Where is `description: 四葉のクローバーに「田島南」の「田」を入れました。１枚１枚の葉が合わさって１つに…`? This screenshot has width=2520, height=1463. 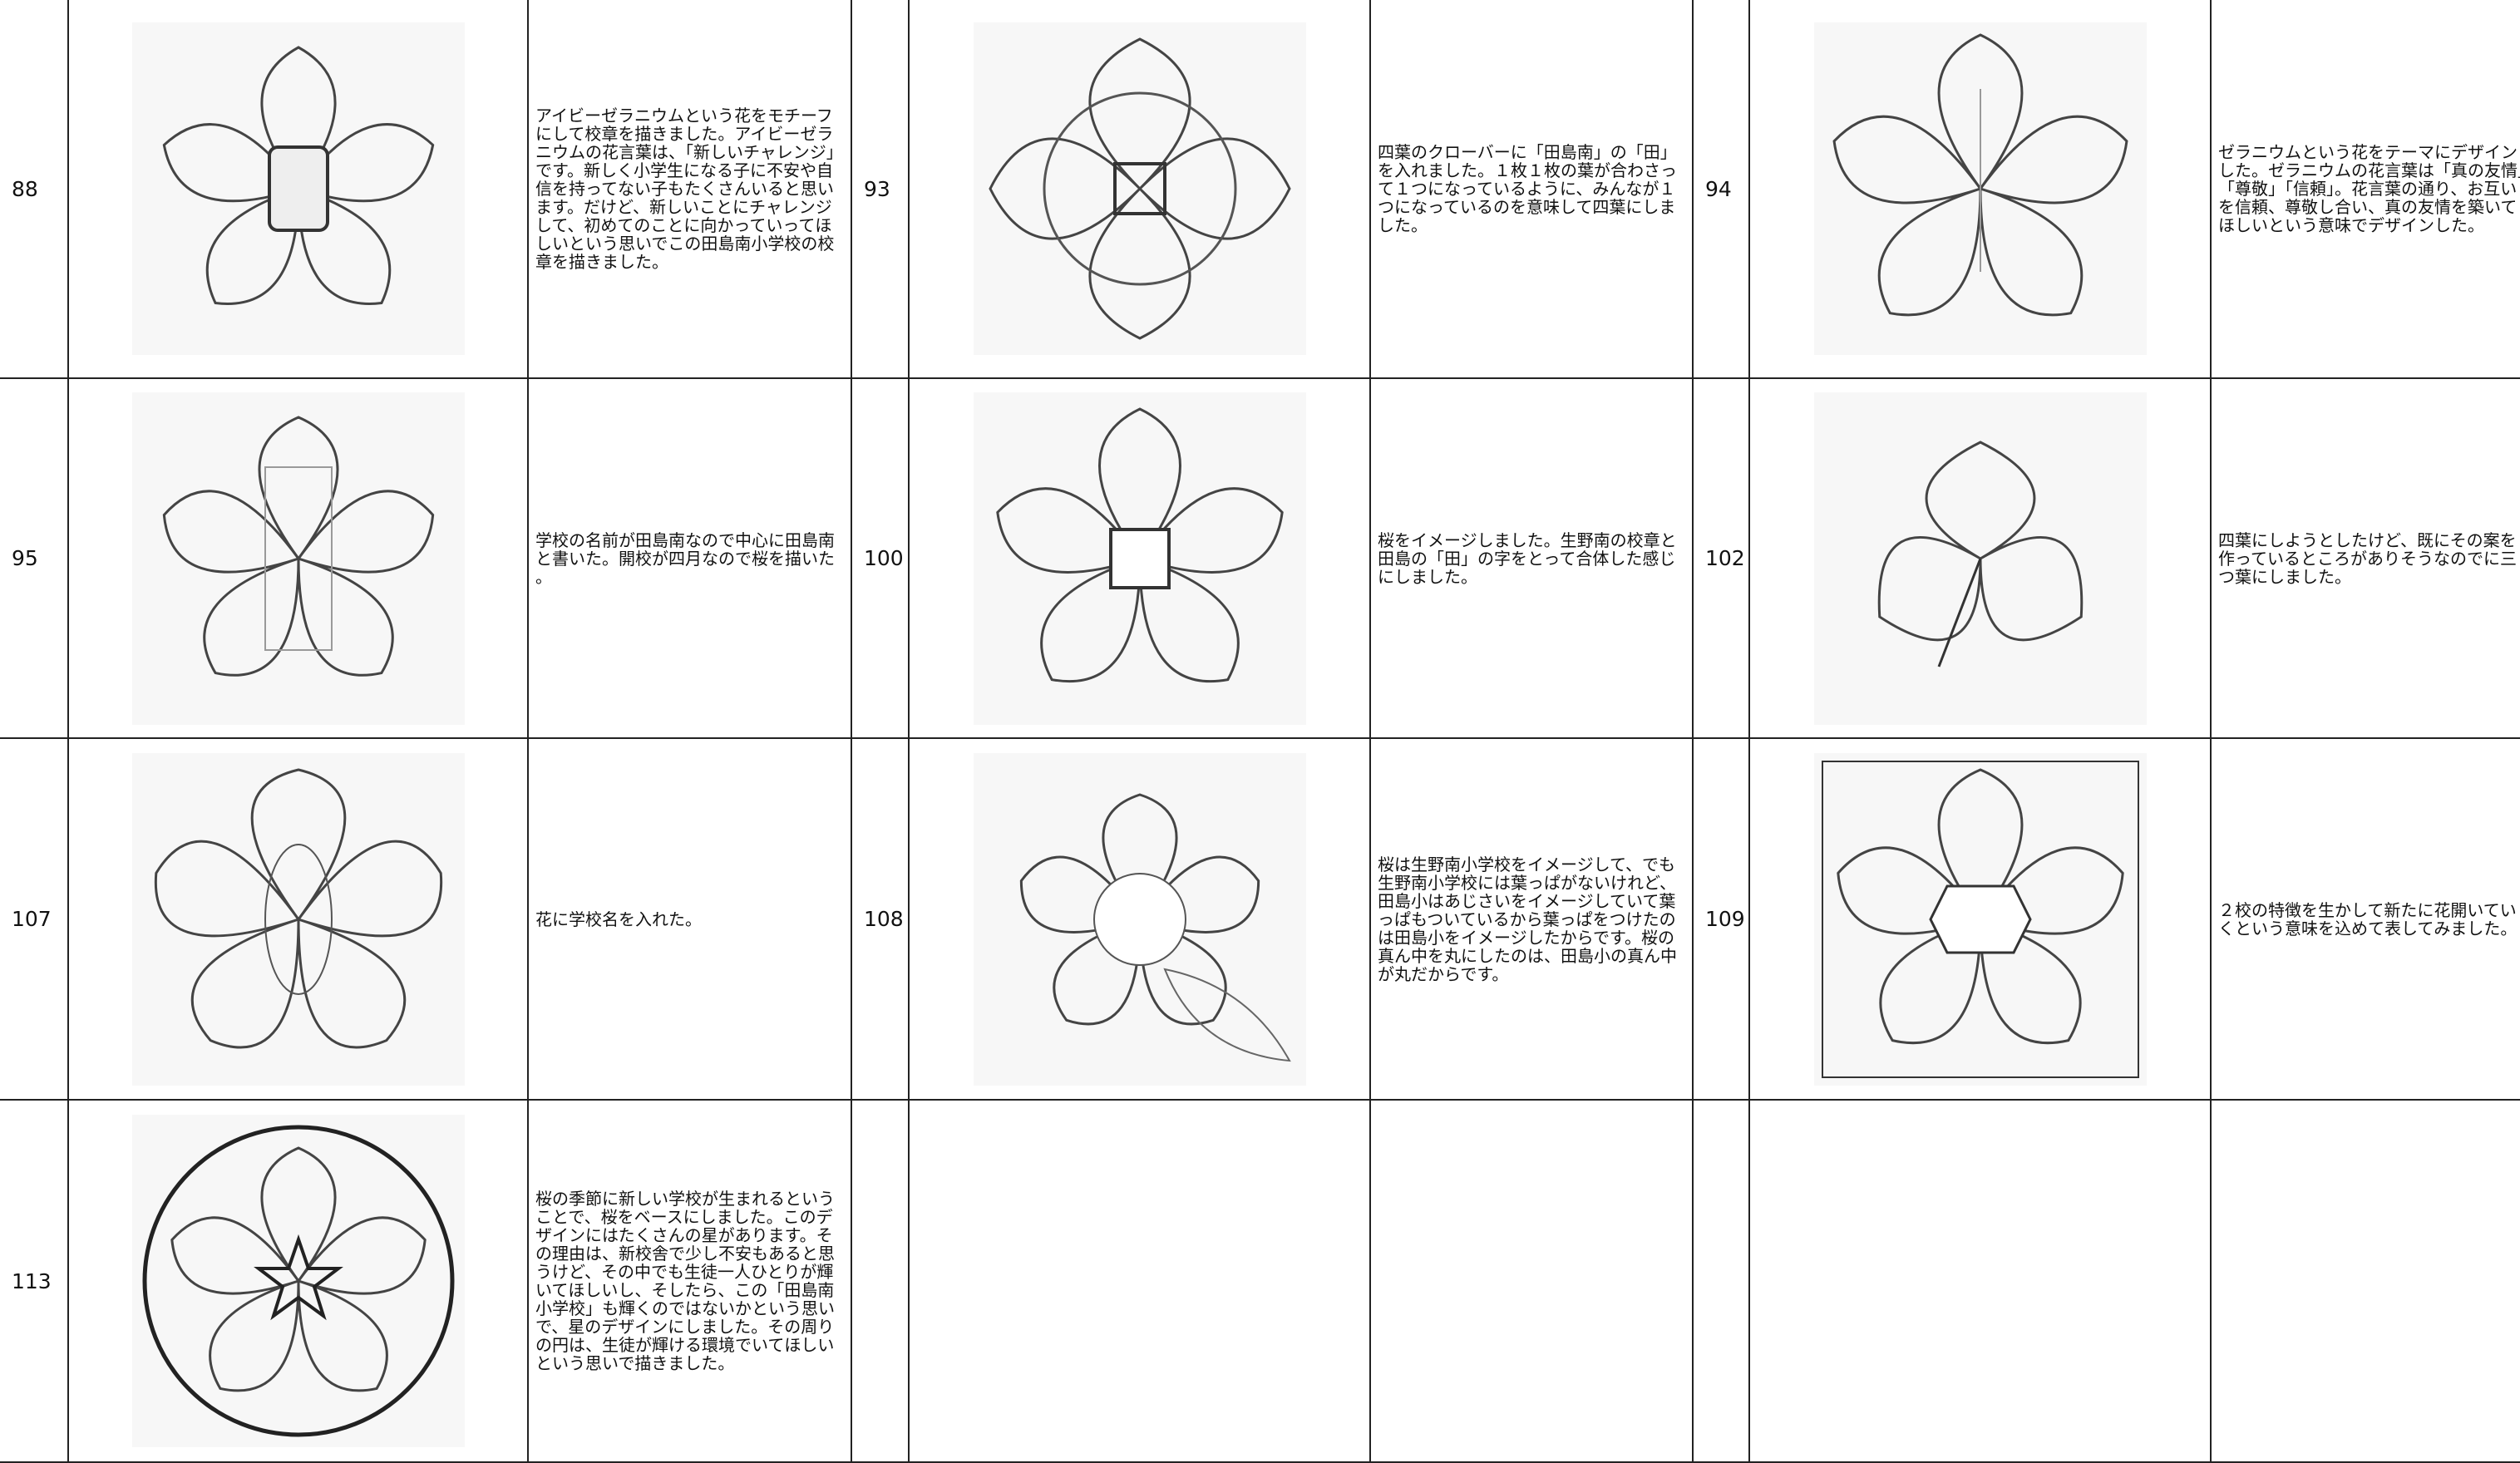 description: 四葉のクローバーに「田島南」の「田」を入れました。１枚１枚の葉が合わさって１つに… is located at coordinates (1527, 188).